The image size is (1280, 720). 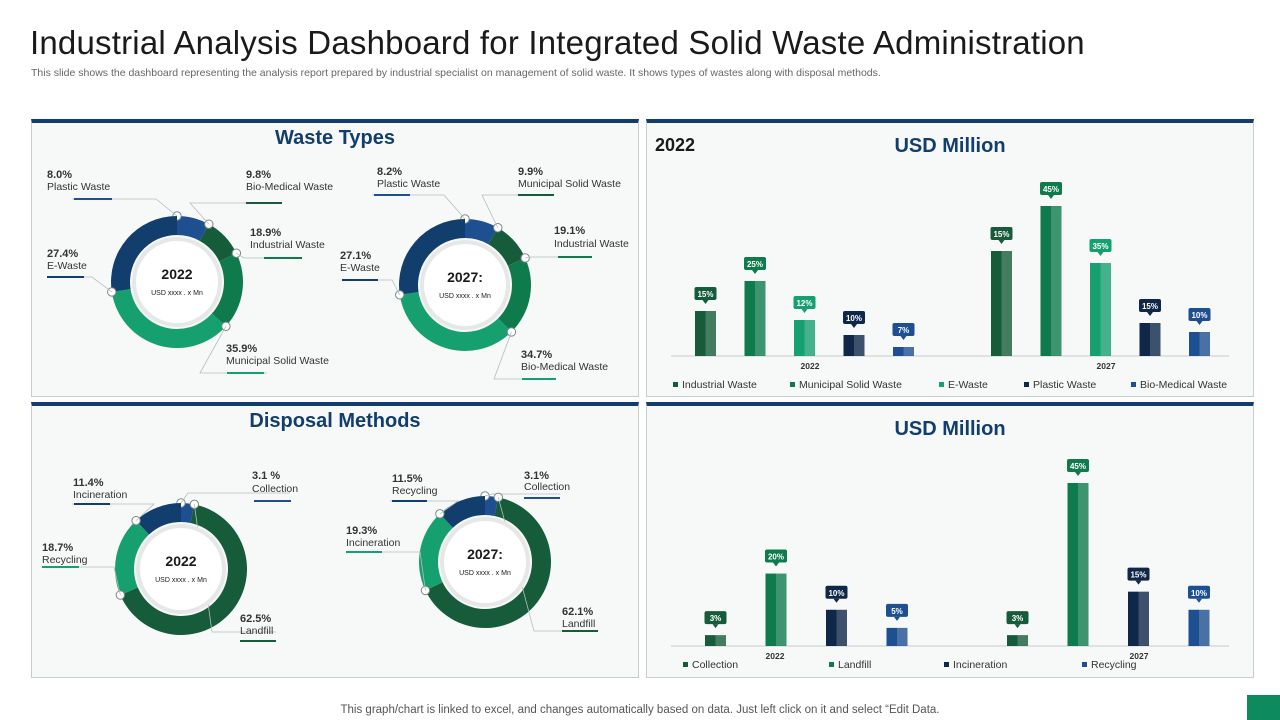 I want to click on wt2027-leader-e-waste, so click(x=371, y=287).